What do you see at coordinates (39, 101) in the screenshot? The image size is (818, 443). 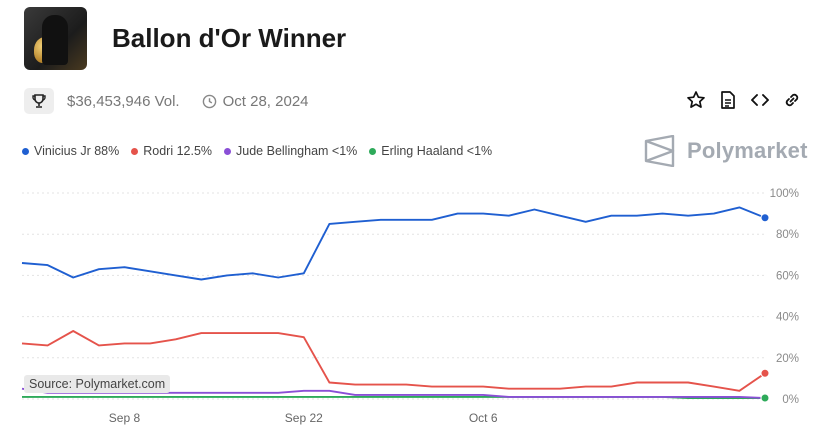 I see `trophy-icon` at bounding box center [39, 101].